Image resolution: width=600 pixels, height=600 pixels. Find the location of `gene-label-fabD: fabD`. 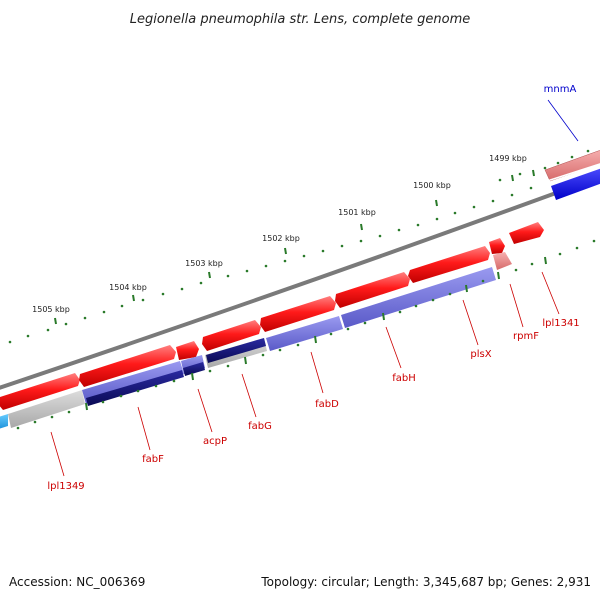

gene-label-fabD: fabD is located at coordinates (327, 404).